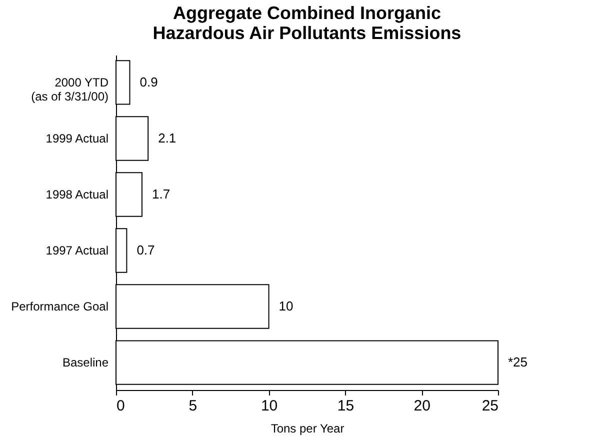  What do you see at coordinates (307, 429) in the screenshot?
I see `x-axis-title: Tons per Year` at bounding box center [307, 429].